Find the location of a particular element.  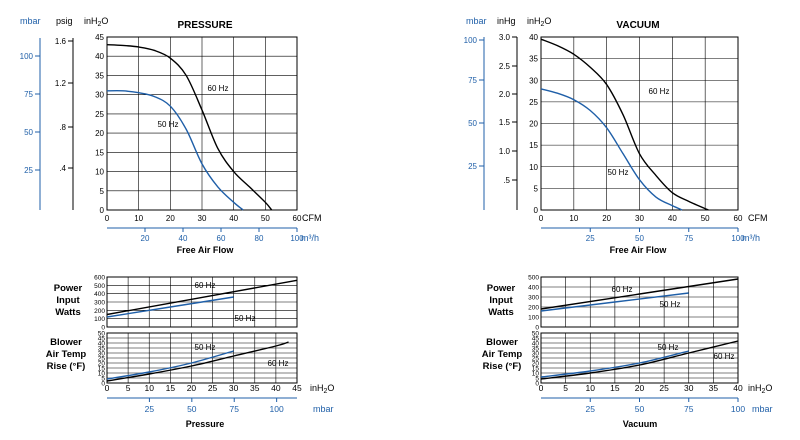

pressure-temp-ytick: 15 is located at coordinates (102, 369).